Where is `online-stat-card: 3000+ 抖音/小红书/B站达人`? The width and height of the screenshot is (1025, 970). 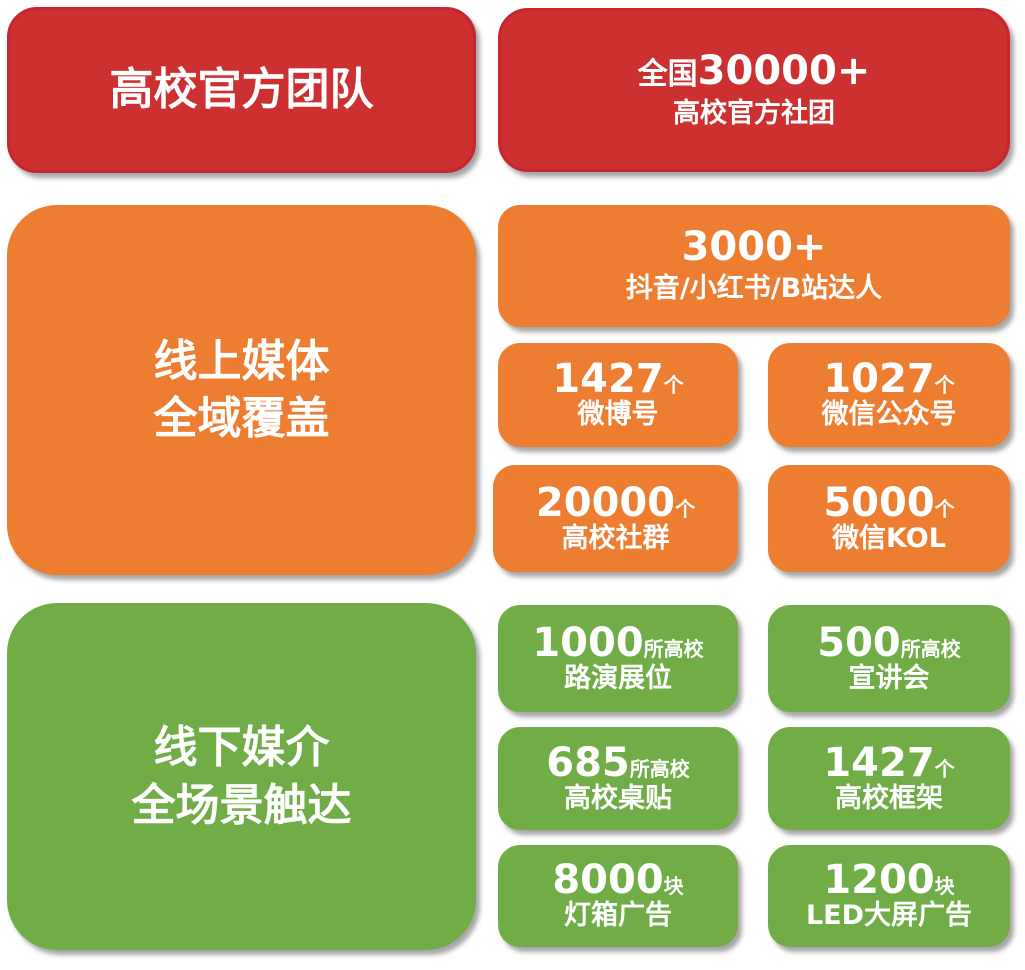
online-stat-card: 3000+ 抖音/小红书/B站达人 is located at coordinates (754, 266).